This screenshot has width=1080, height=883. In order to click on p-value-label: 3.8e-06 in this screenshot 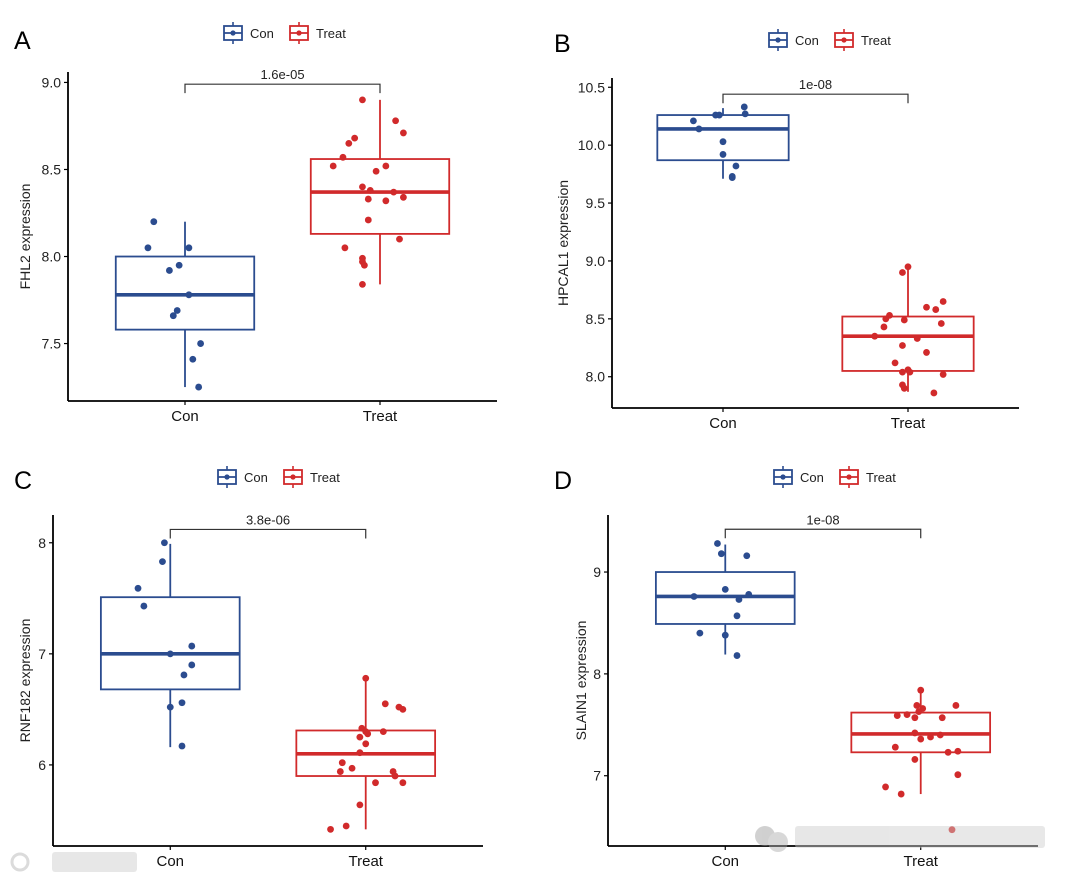, I will do `click(268, 519)`.